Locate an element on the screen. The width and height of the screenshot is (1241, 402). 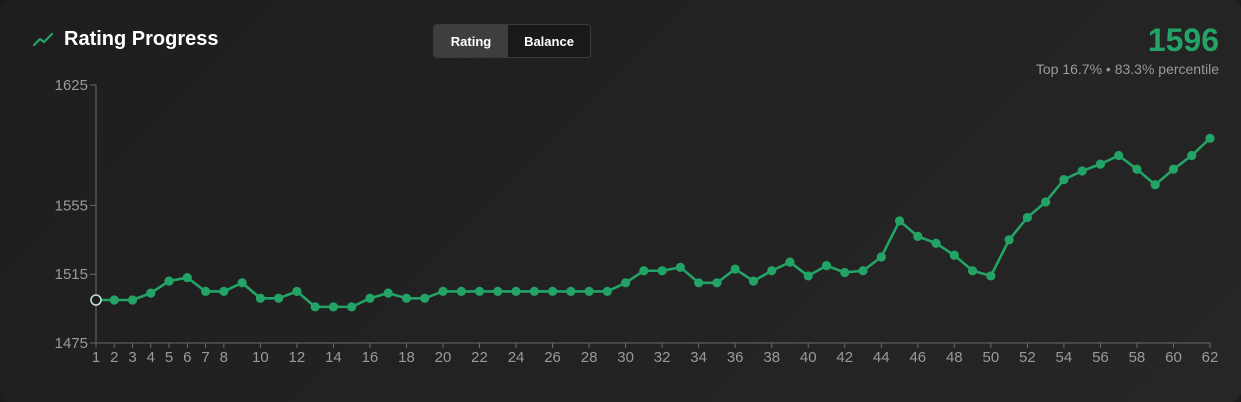
rating-toggle-button: Rating is located at coordinates (471, 41).